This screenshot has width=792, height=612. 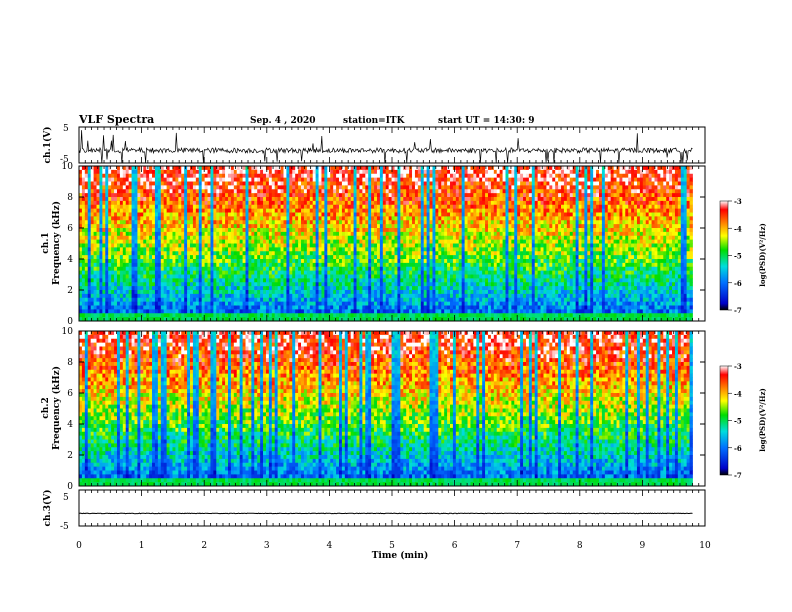 I want to click on ch2-colorbar-label: log(PSD)(V²/Hz), so click(x=762, y=420).